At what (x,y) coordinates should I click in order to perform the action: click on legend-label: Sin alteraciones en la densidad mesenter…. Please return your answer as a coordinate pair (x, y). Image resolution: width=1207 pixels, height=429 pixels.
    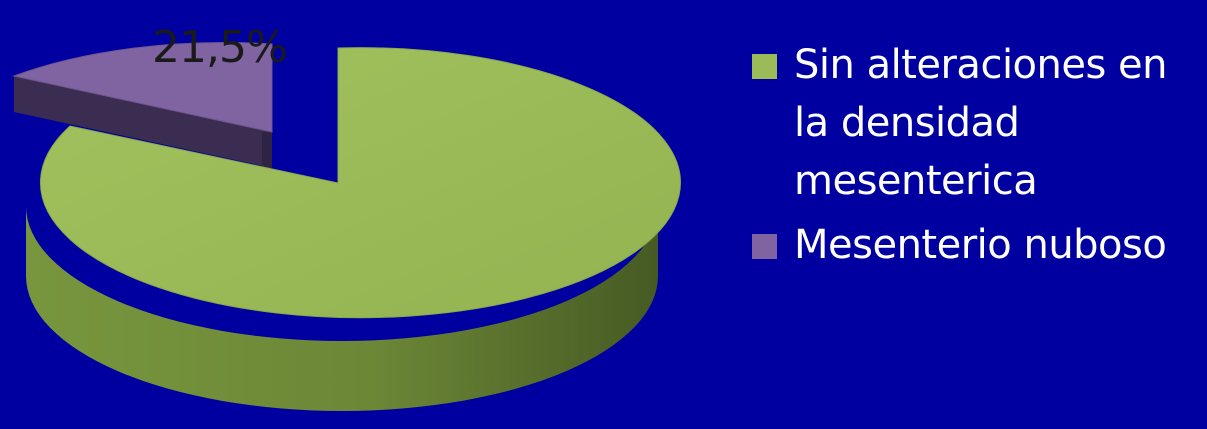
    Looking at the image, I should click on (981, 123).